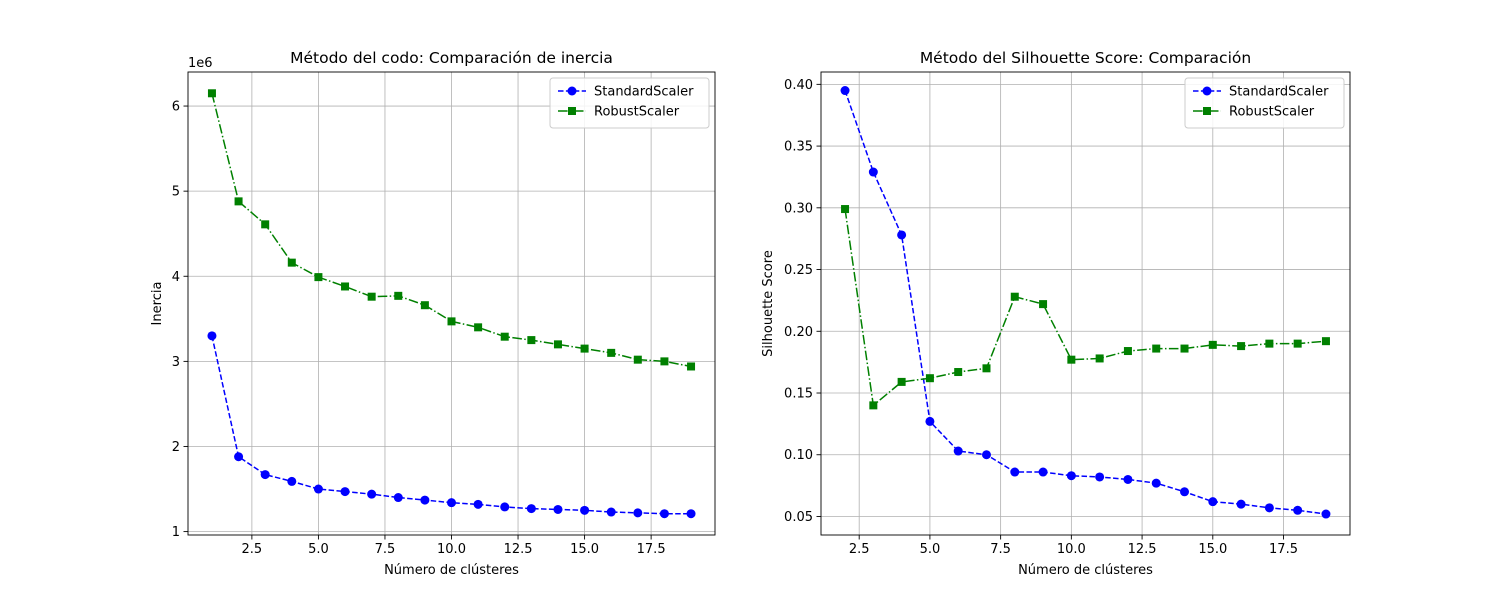 The image size is (1500, 600). I want to click on x-tick-label: 10.0, so click(451, 549).